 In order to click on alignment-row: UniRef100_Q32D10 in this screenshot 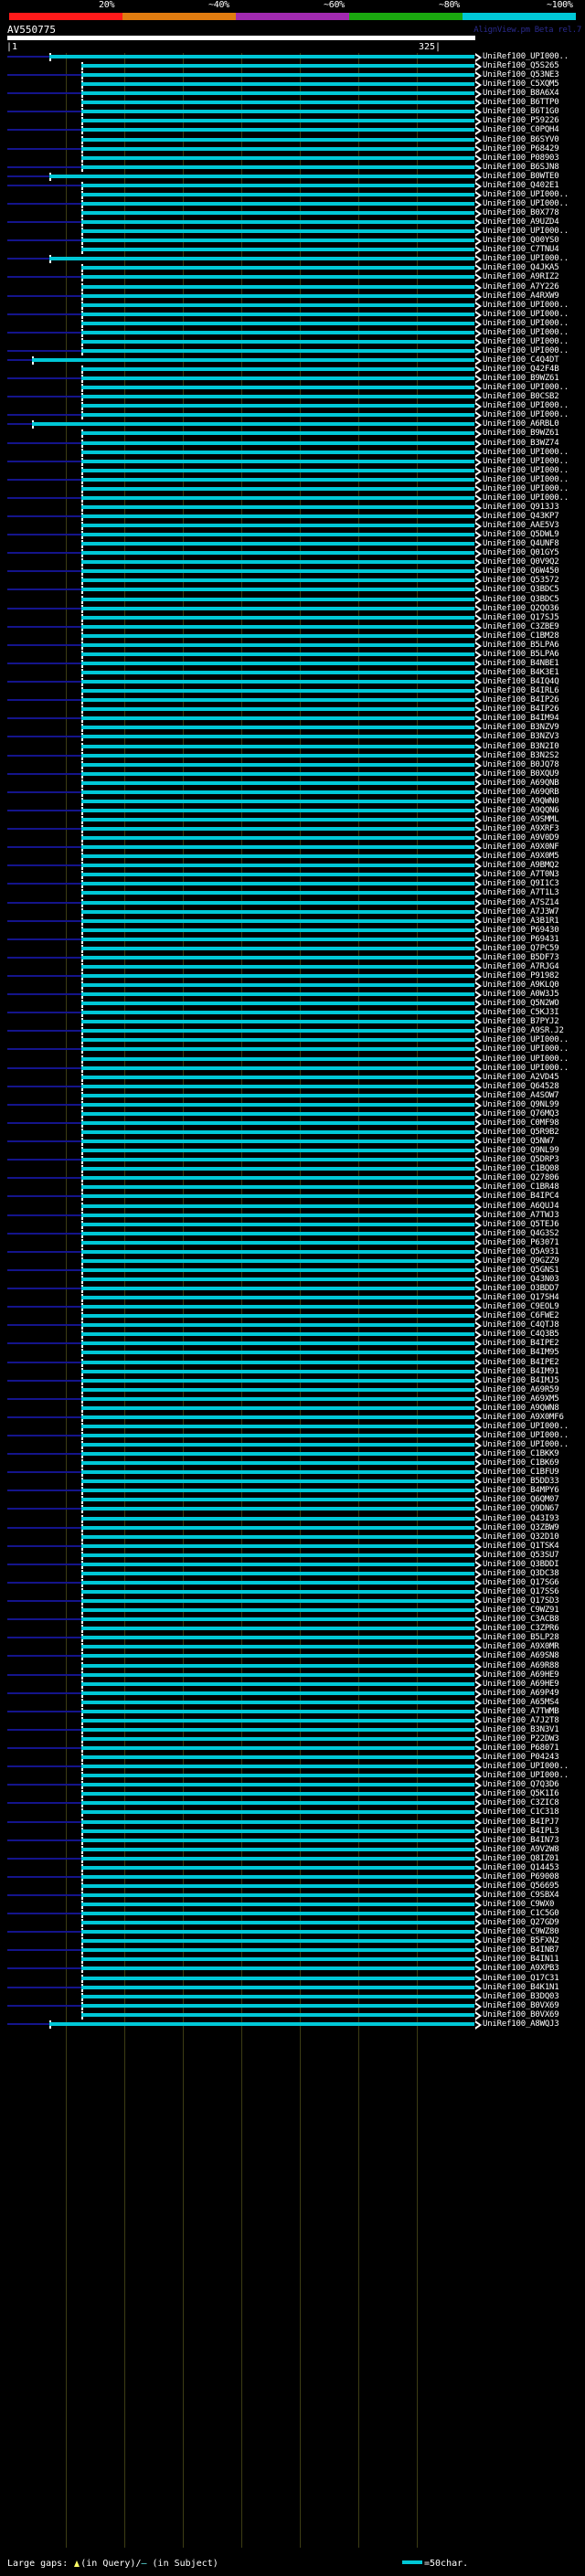, I will do `click(293, 1537)`.